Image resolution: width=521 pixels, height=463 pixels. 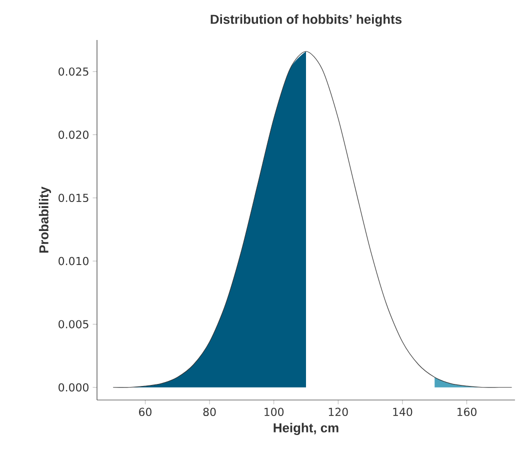 I want to click on x-tick-label: 80, so click(x=209, y=412).